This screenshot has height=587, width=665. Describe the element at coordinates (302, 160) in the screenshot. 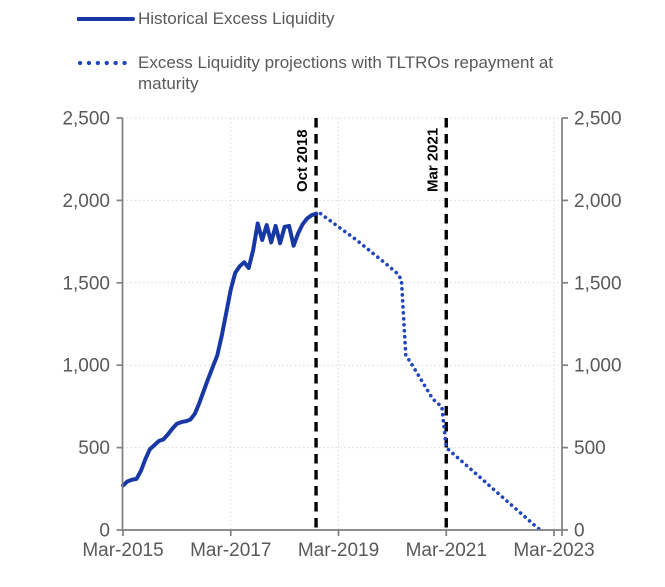

I see `annotation-label: Oct 2018` at that location.